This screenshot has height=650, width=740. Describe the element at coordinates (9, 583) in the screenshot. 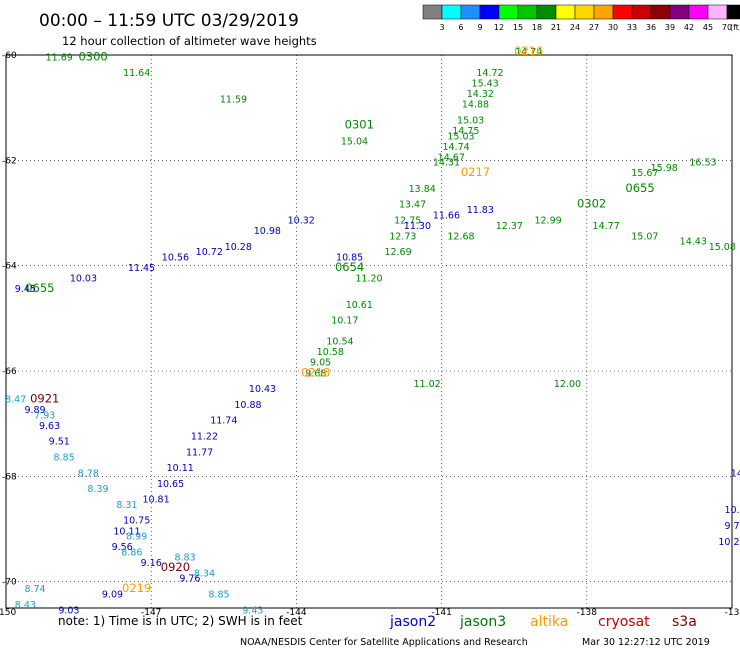

I see `y-tick-label: -70` at that location.